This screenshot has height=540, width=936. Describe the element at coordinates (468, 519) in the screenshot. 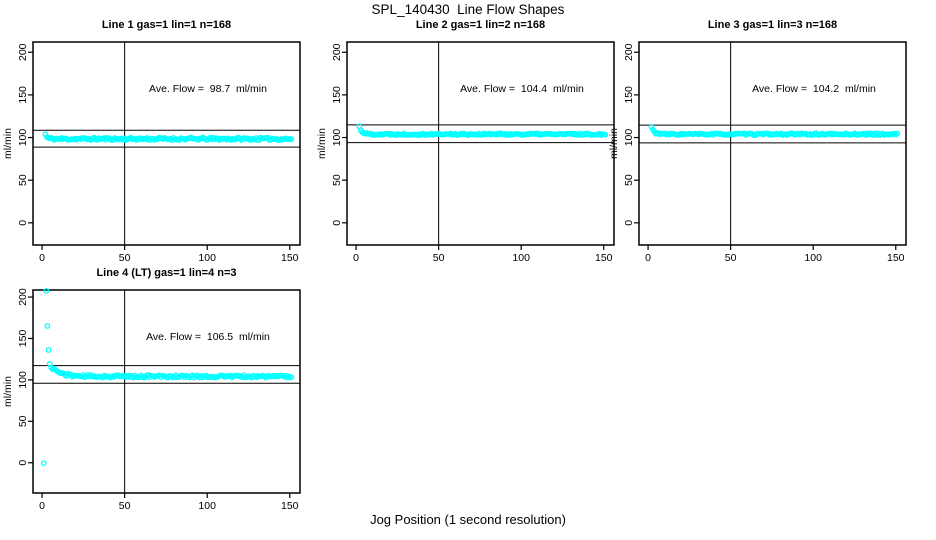

I see `x-axis-label: Jog Position (1 second resolution)` at that location.